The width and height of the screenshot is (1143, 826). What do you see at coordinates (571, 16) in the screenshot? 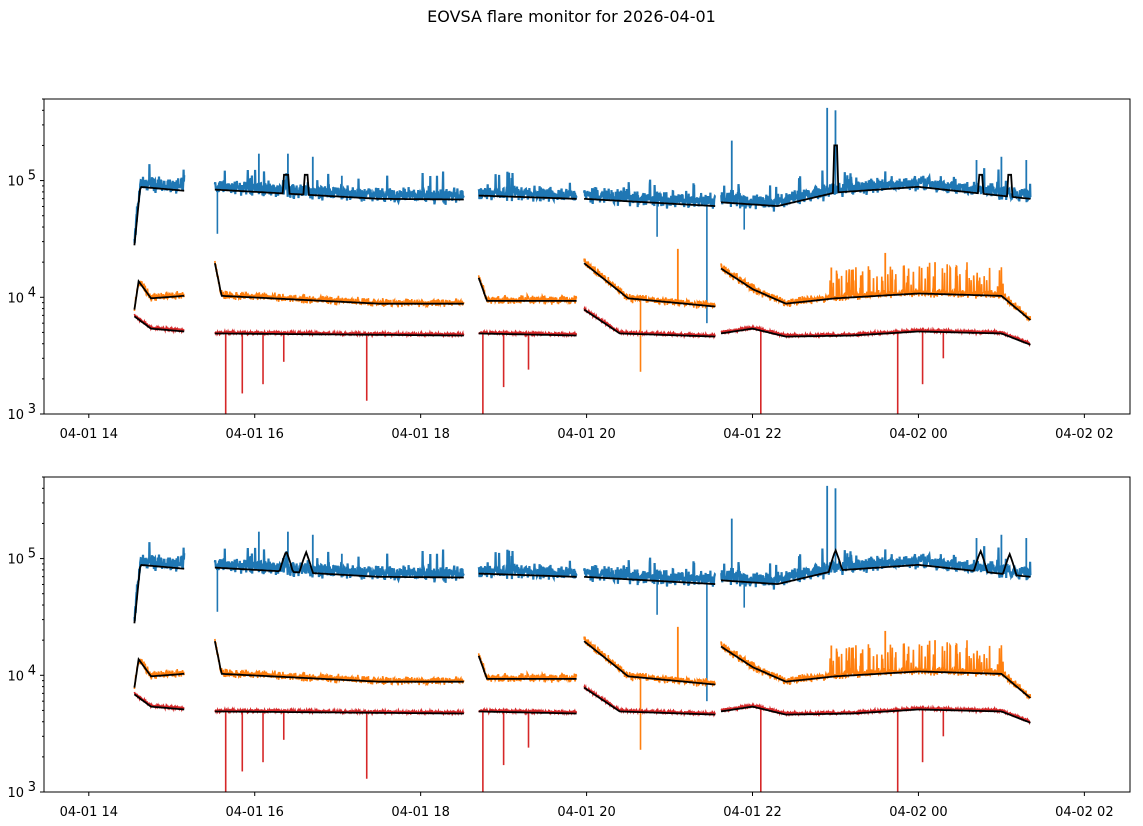
I see `chart-title: EOVSA flare monitor for 2026-04-01` at bounding box center [571, 16].